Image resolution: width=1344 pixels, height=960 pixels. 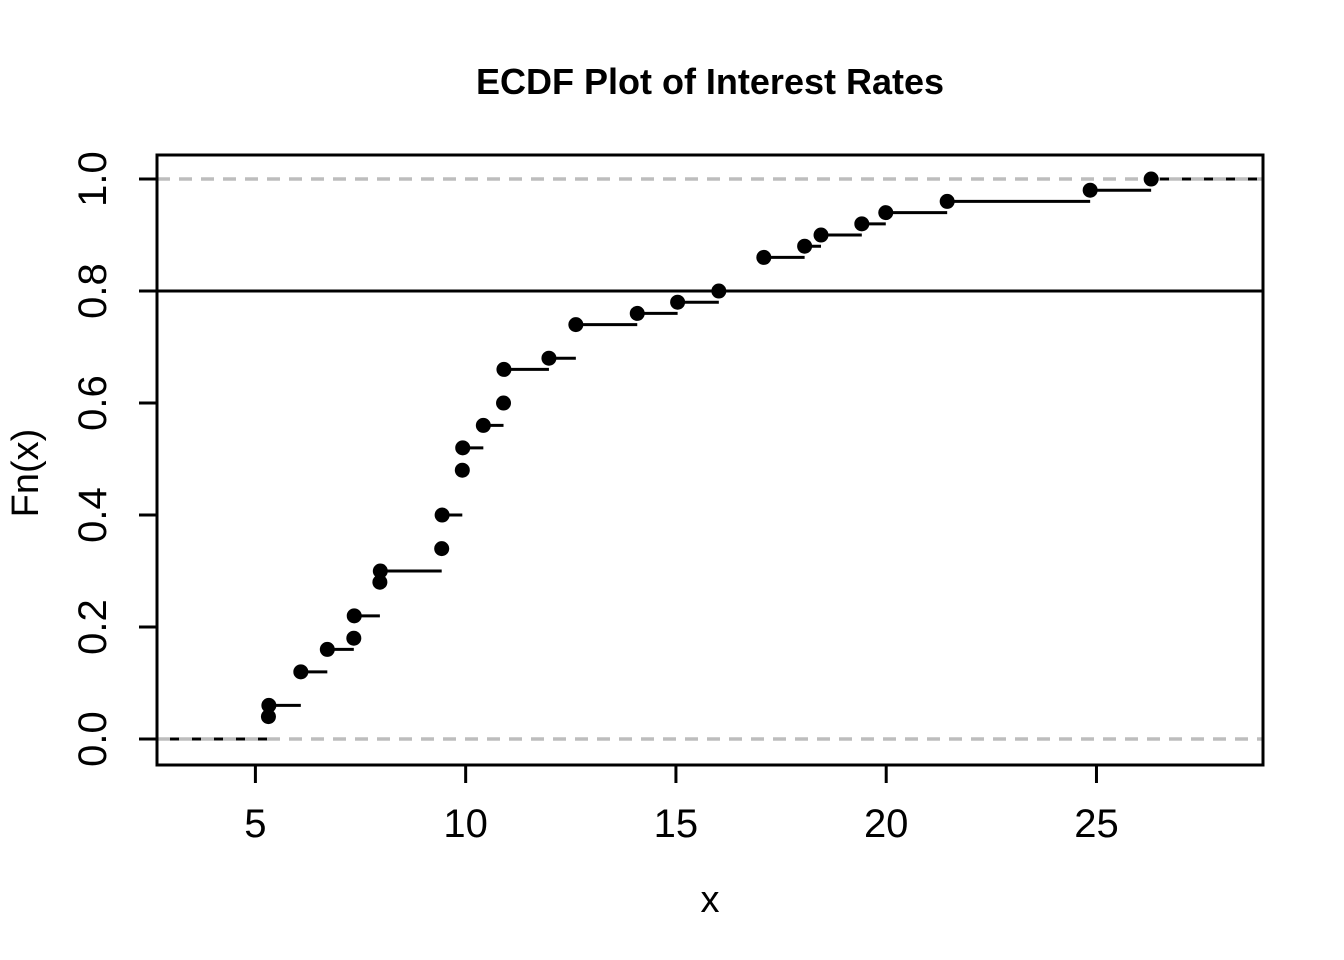 I want to click on x-tick-label: 5, so click(x=255, y=824).